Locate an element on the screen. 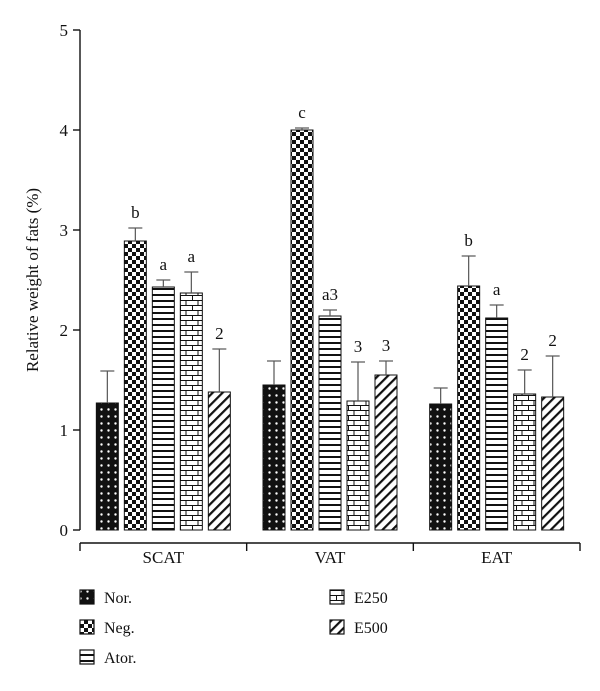 The width and height of the screenshot is (600, 691). bar-scat-nor is located at coordinates (107, 466).